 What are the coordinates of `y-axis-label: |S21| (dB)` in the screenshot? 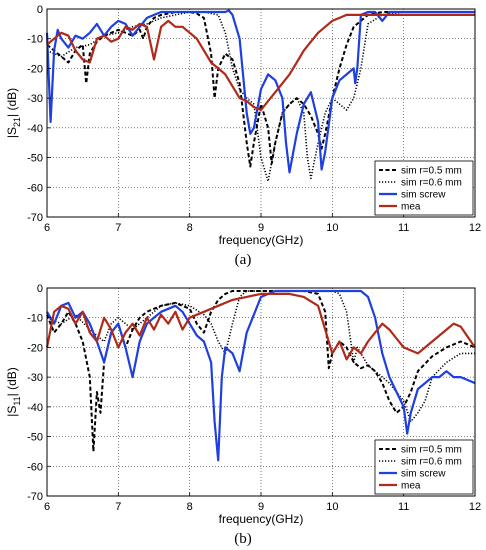 It's located at (13, 113).